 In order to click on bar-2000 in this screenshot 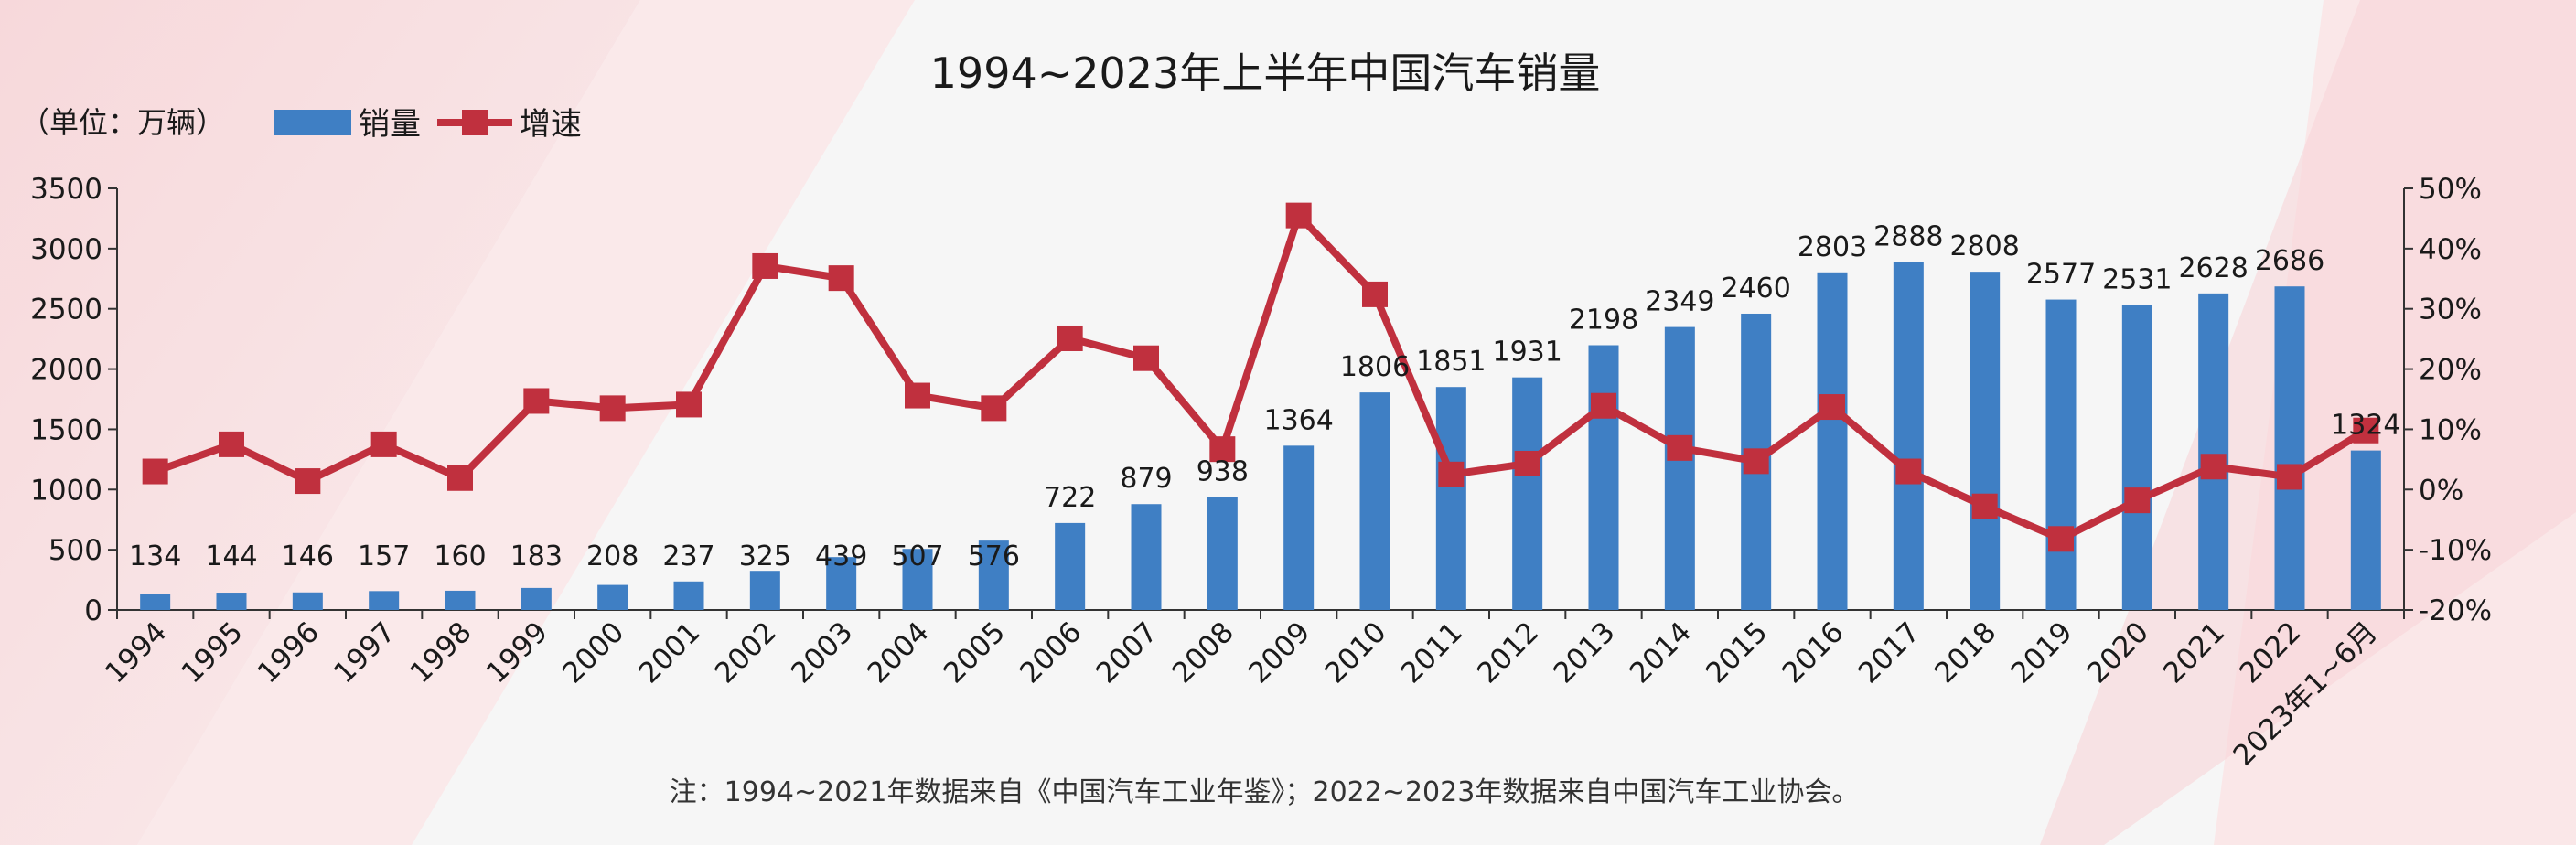, I will do `click(612, 597)`.